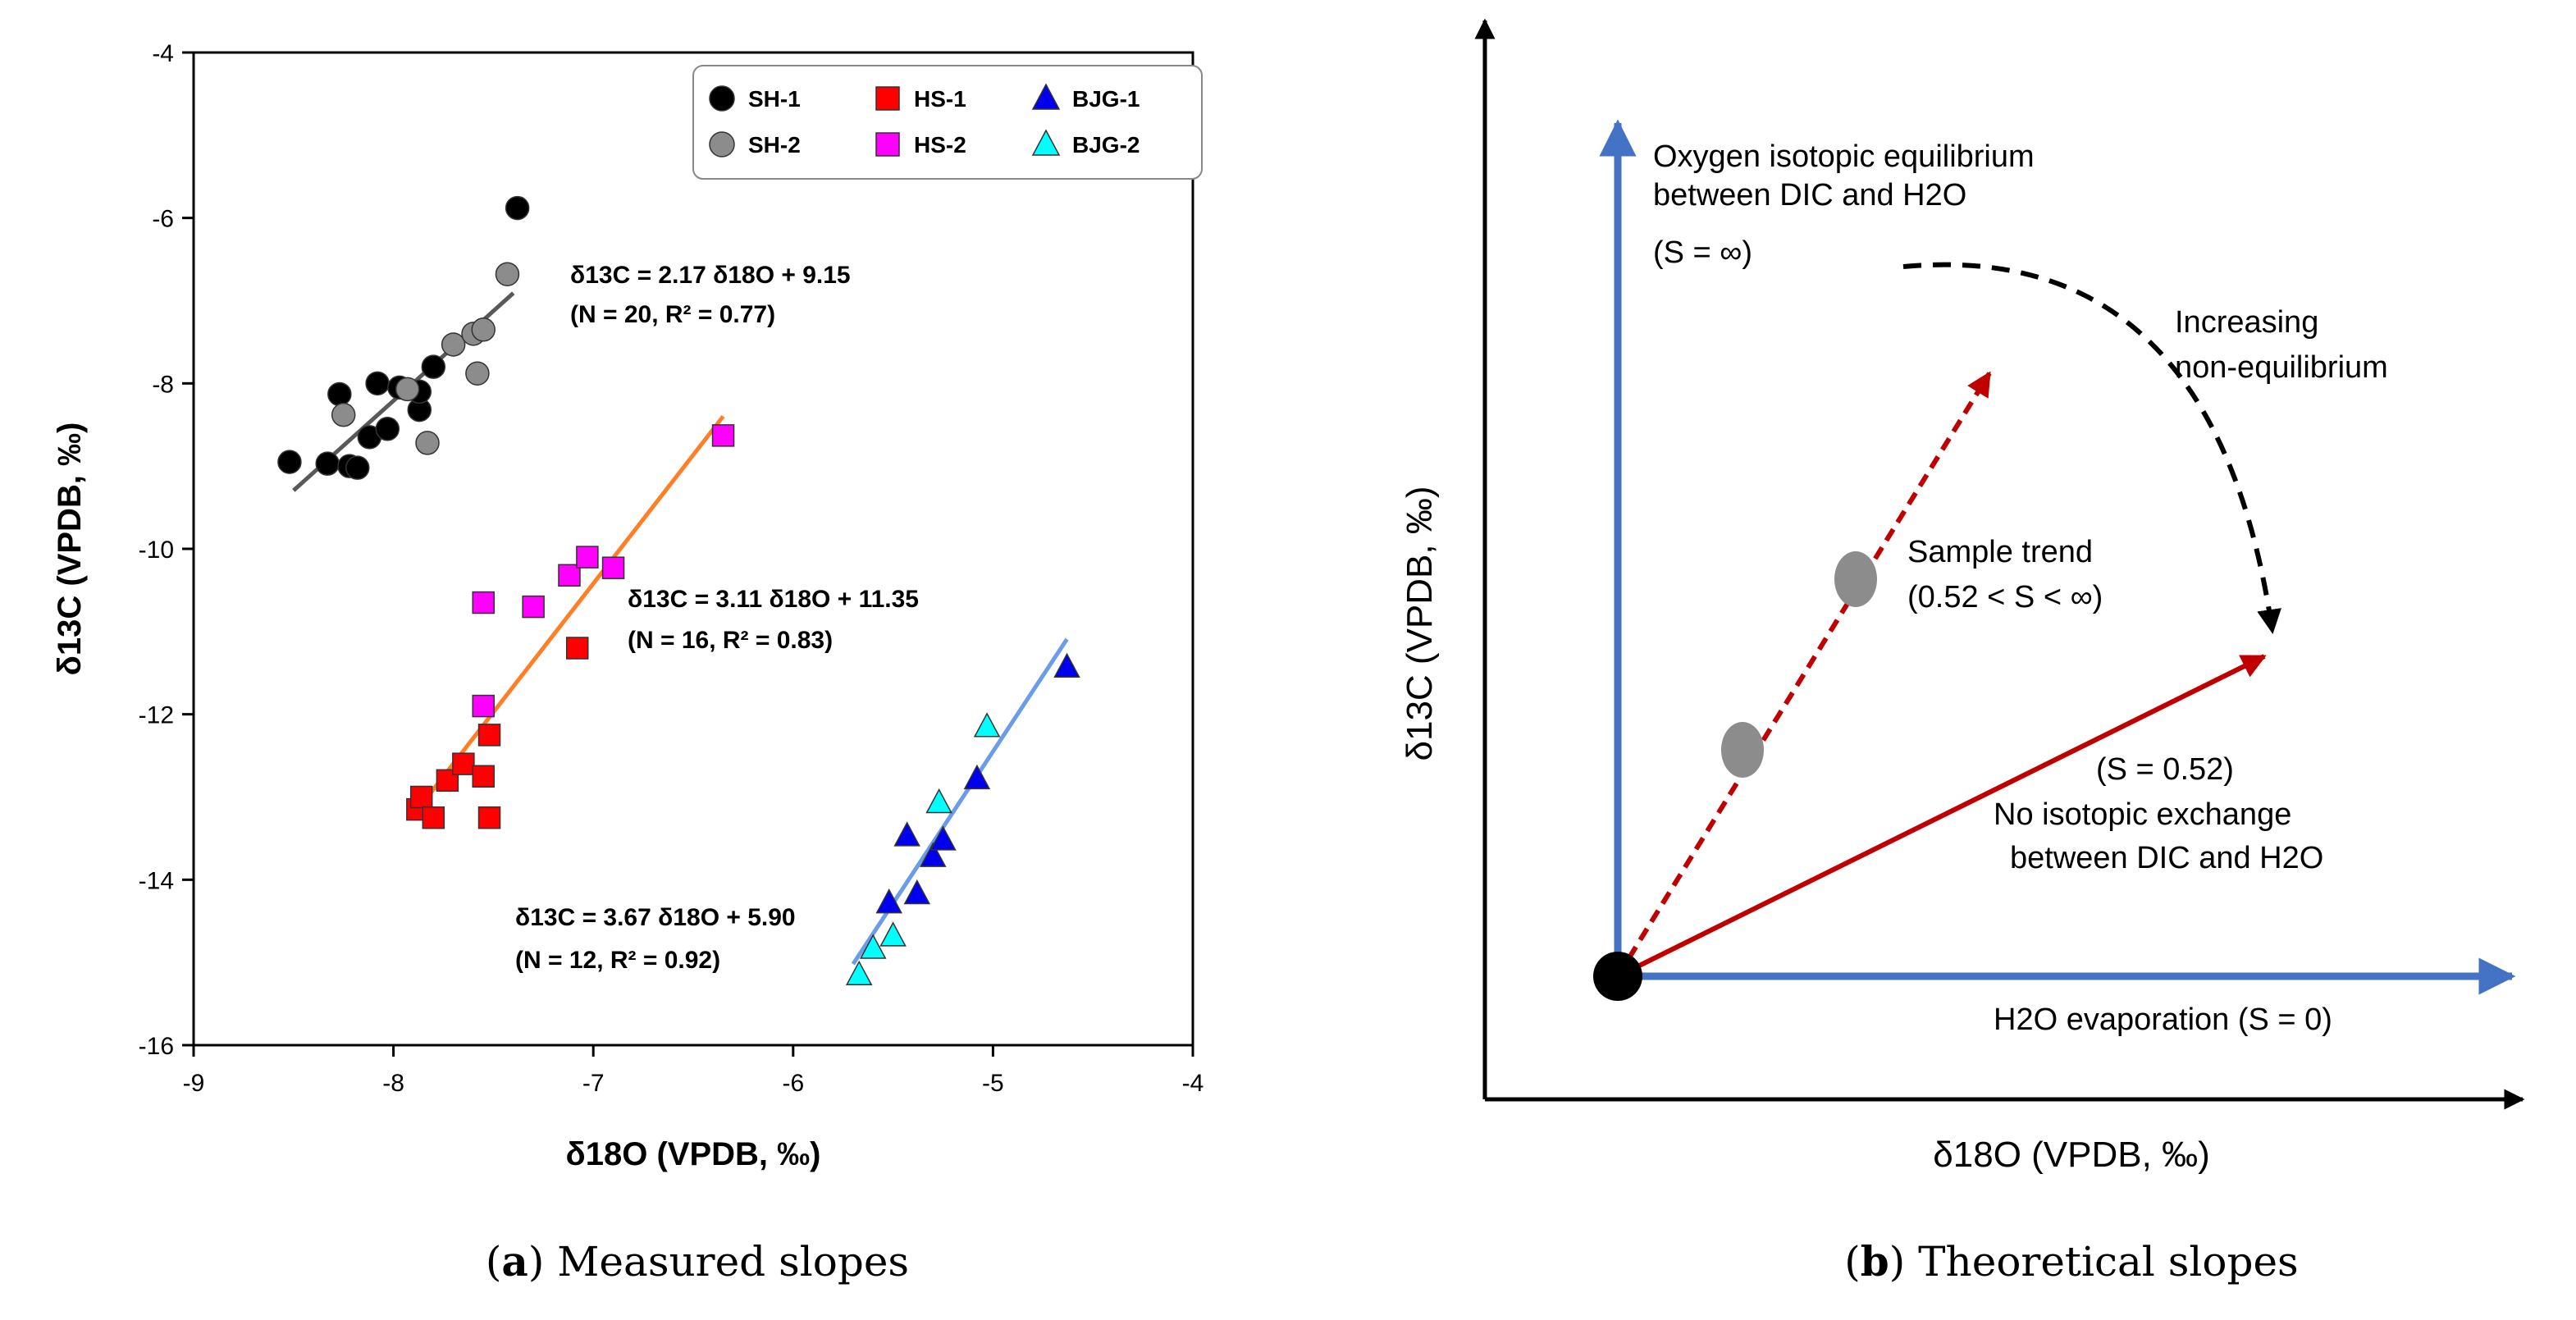  Describe the element at coordinates (793, 1083) in the screenshot. I see `x-tick-label: -6` at that location.